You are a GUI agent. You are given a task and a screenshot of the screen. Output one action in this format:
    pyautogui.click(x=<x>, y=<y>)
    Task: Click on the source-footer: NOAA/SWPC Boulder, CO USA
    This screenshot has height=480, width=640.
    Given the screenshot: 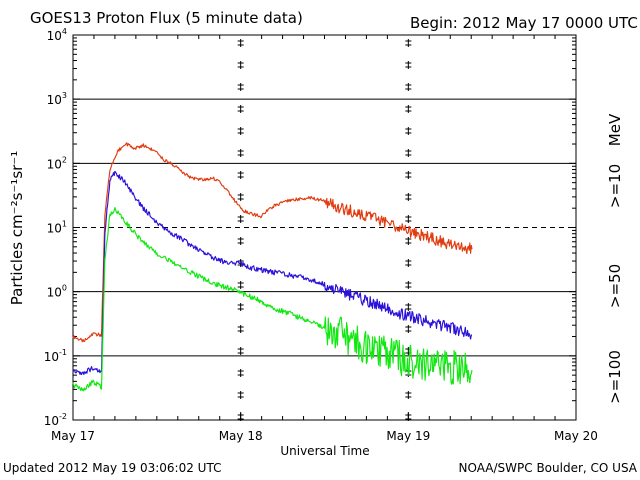 What is the action you would take?
    pyautogui.click(x=548, y=468)
    